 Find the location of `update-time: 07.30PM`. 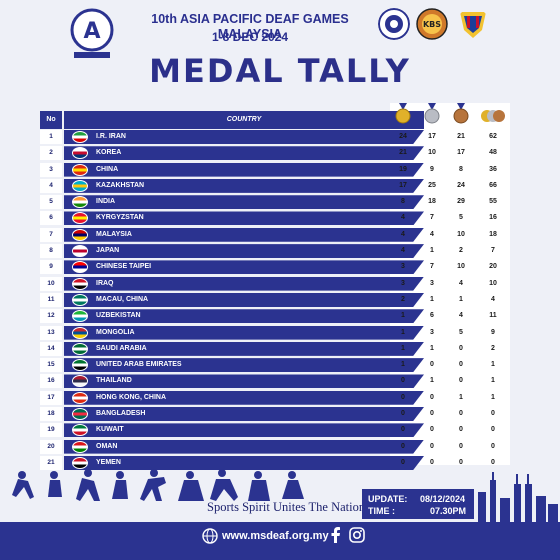

update-time: 07.30PM is located at coordinates (448, 511).